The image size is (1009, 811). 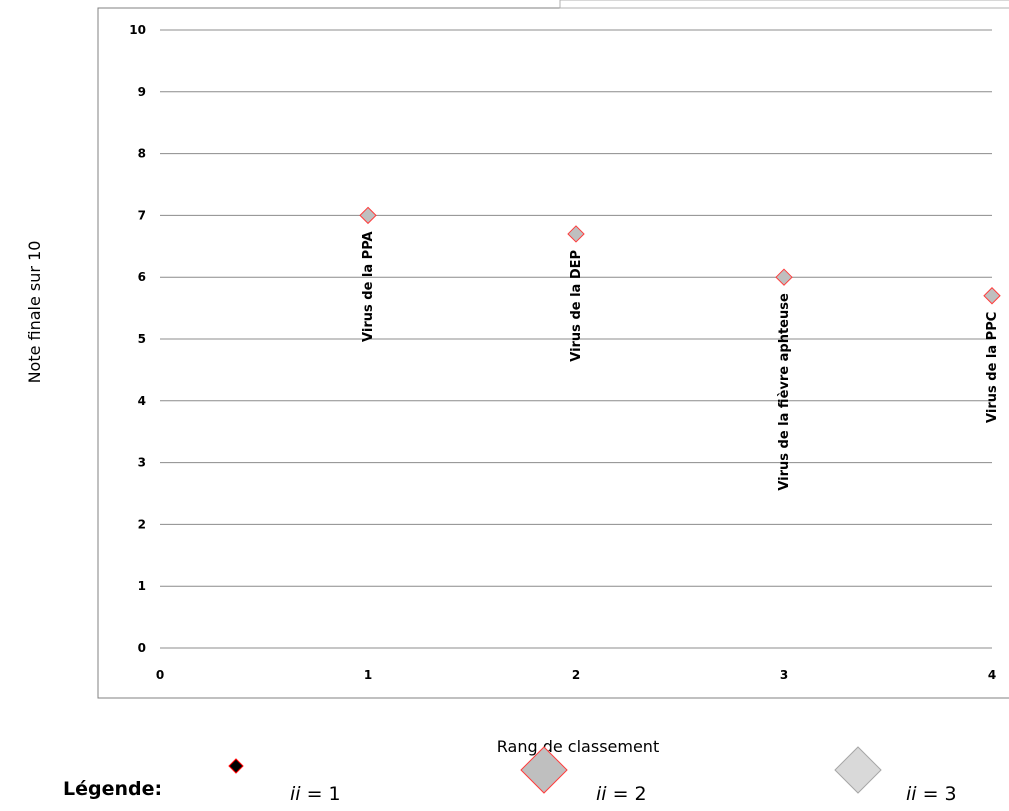 I want to click on top-right-box, so click(x=784, y=4).